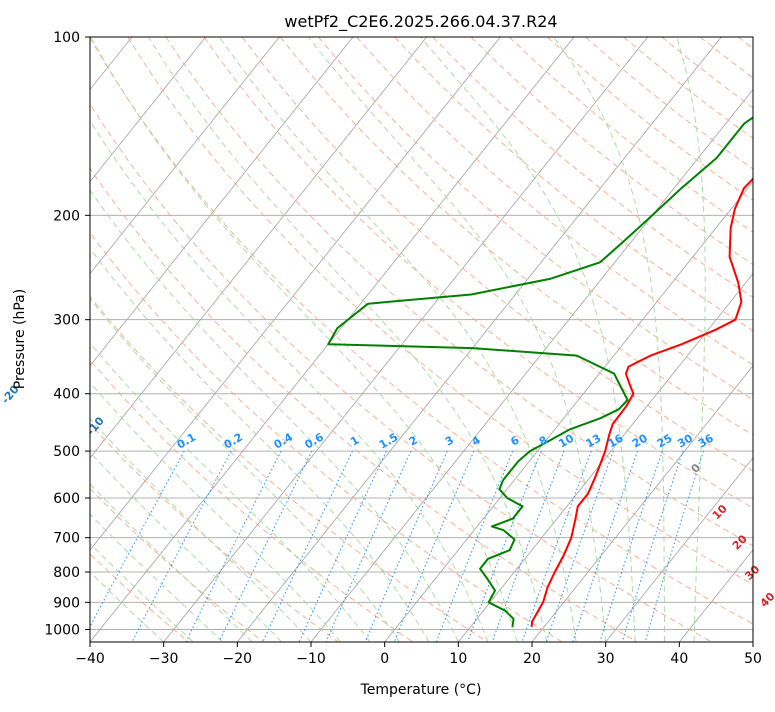 The height and width of the screenshot is (712, 775). What do you see at coordinates (164, 659) in the screenshot?
I see `x-tick-label: −30` at bounding box center [164, 659].